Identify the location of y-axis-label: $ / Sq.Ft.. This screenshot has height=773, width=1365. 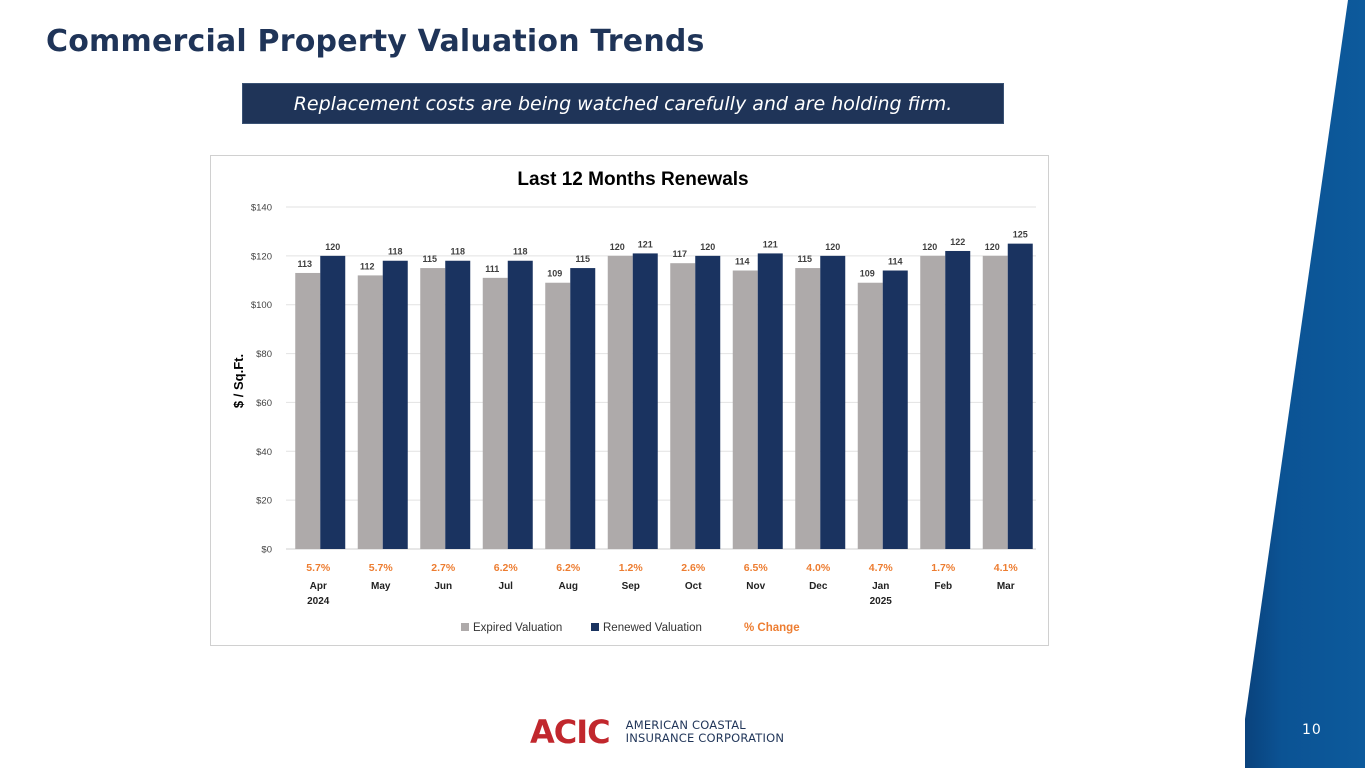
(238, 381).